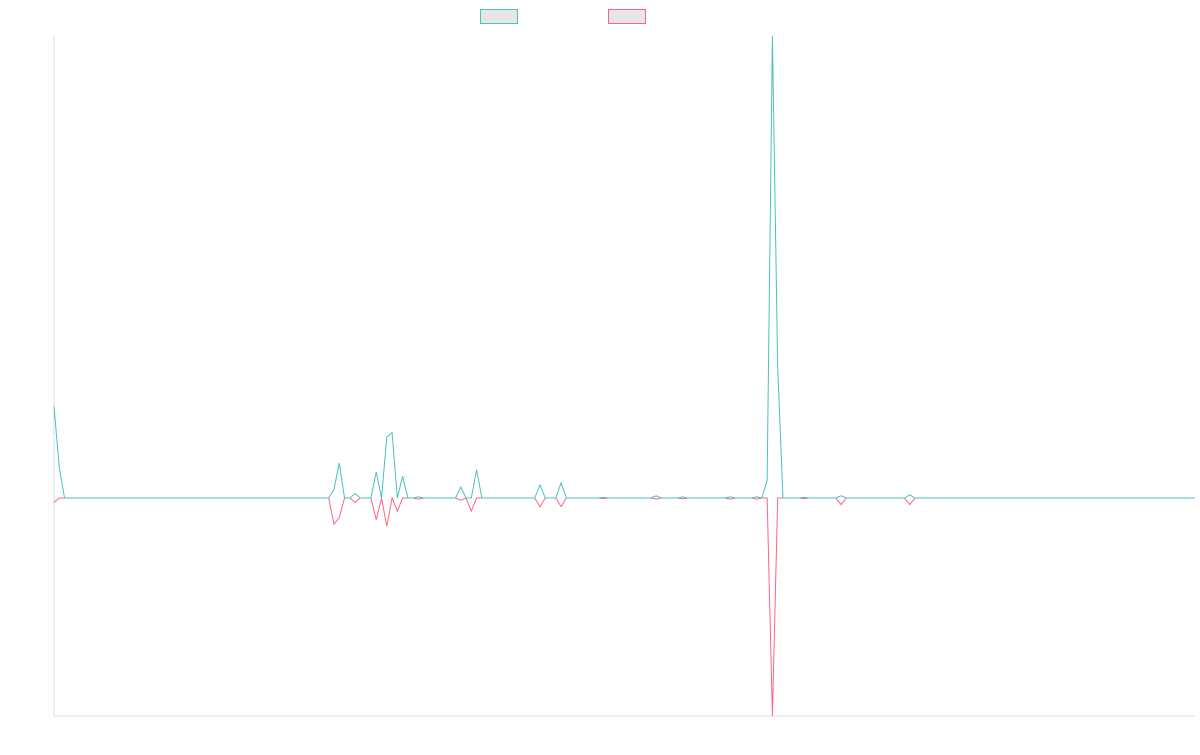 The height and width of the screenshot is (755, 1200). I want to click on legend-item-series-b, so click(630, 16).